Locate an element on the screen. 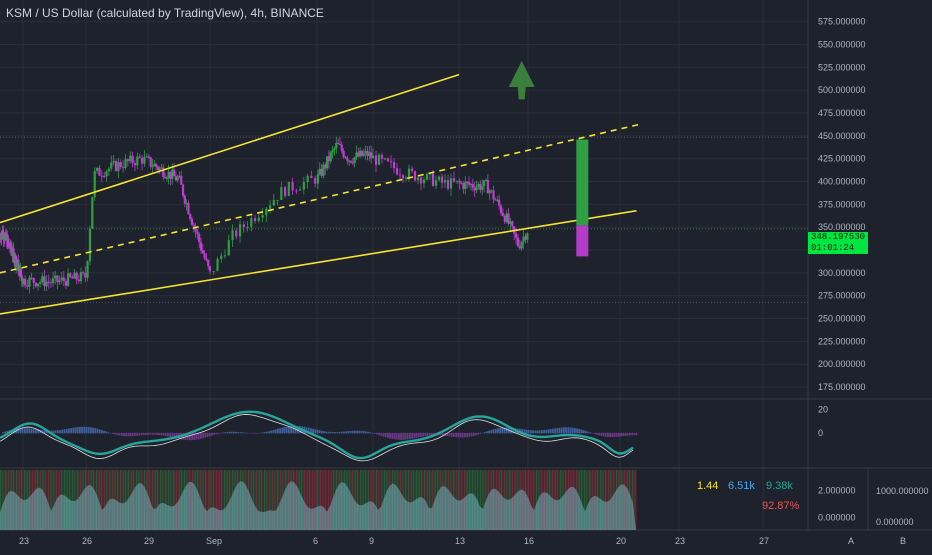 This screenshot has width=932, height=555. stat-3: 9.38k is located at coordinates (779, 486).